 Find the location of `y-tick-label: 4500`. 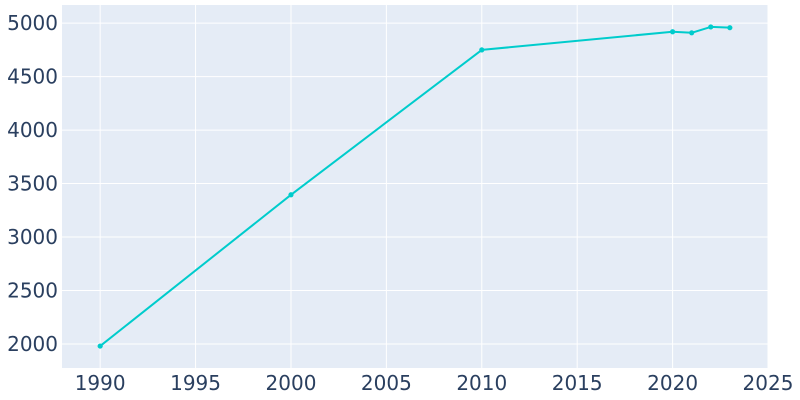

y-tick-label: 4500 is located at coordinates (32, 77).